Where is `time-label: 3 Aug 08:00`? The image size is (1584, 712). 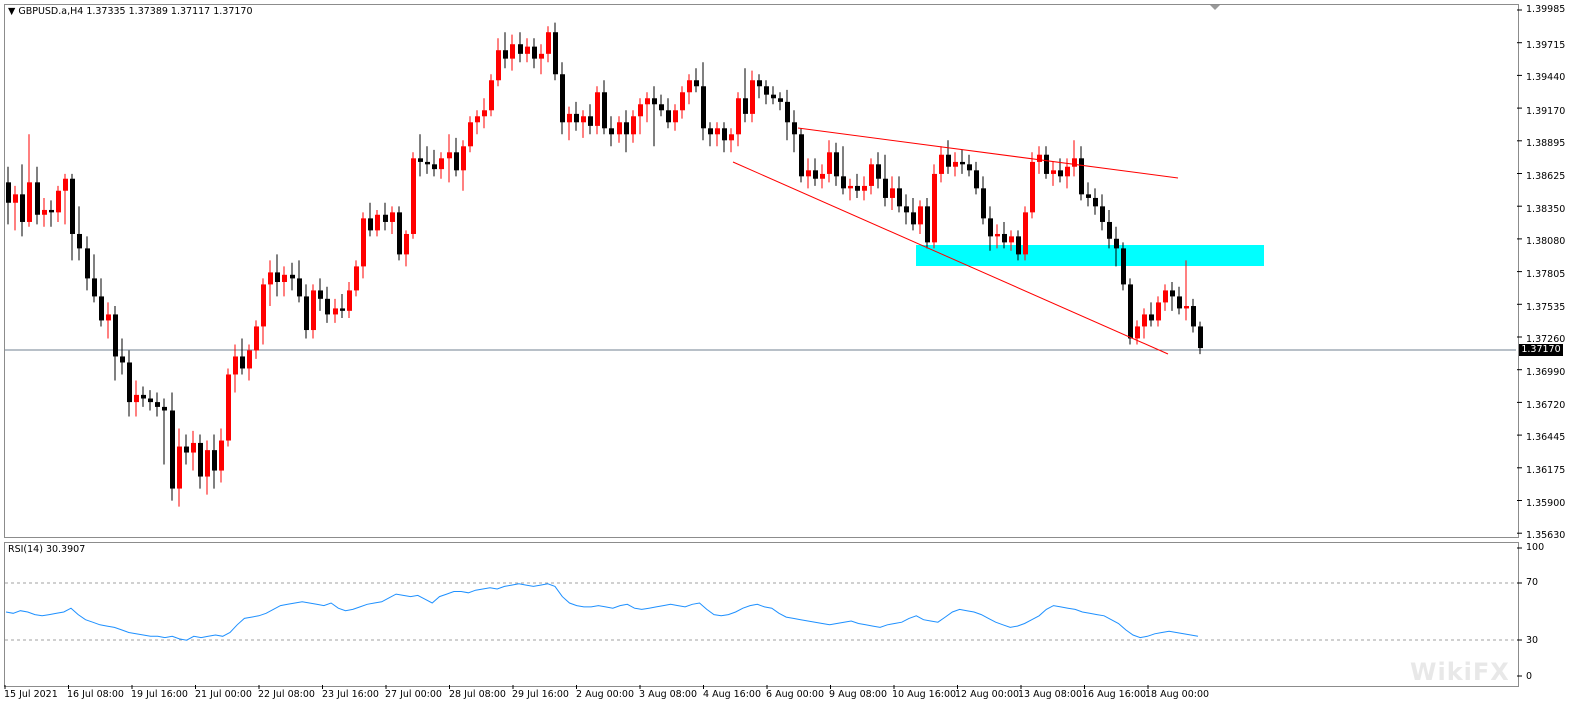
time-label: 3 Aug 08:00 is located at coordinates (668, 694).